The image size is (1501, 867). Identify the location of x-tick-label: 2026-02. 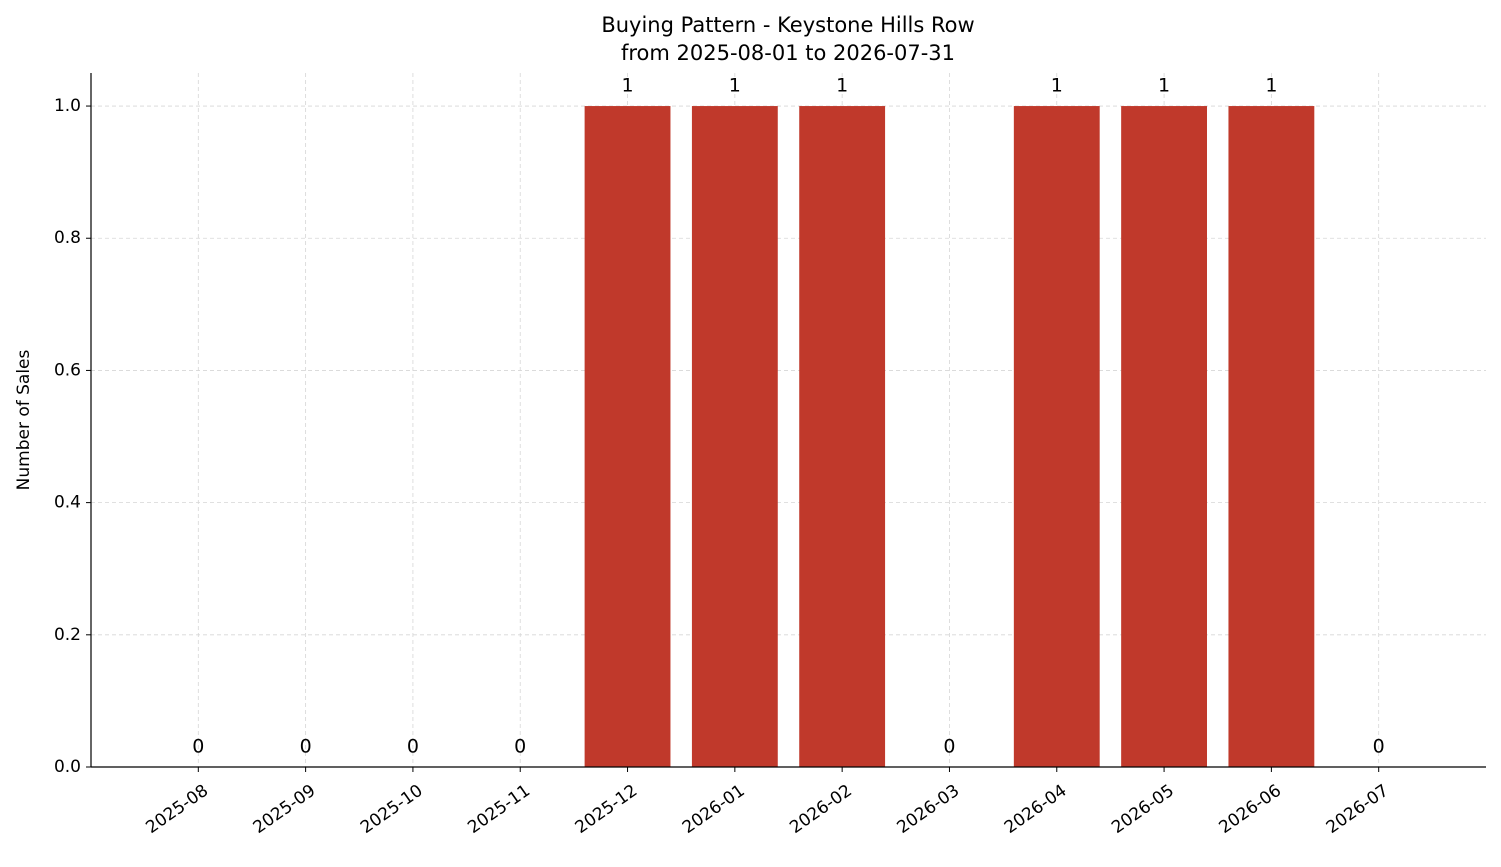
(821, 809).